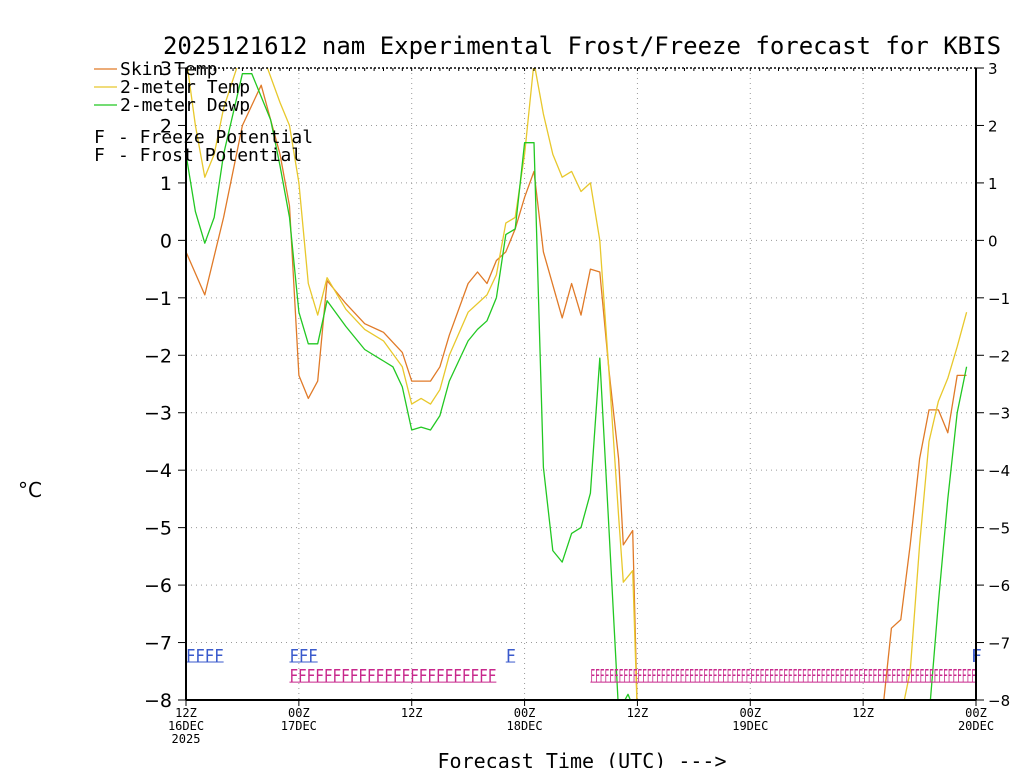  I want to click on legend-label-skin-temp: Skin Temp, so click(169, 69).